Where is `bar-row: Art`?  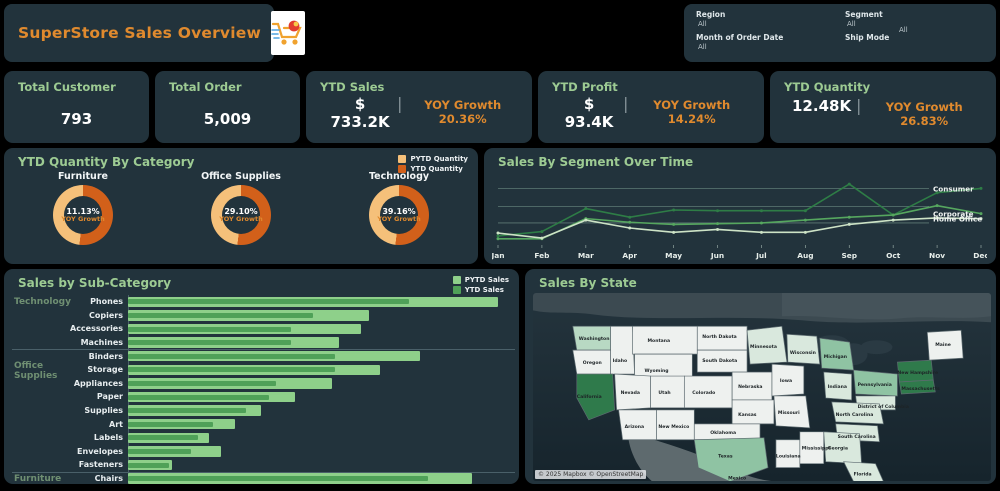 bar-row: Art is located at coordinates (259, 424).